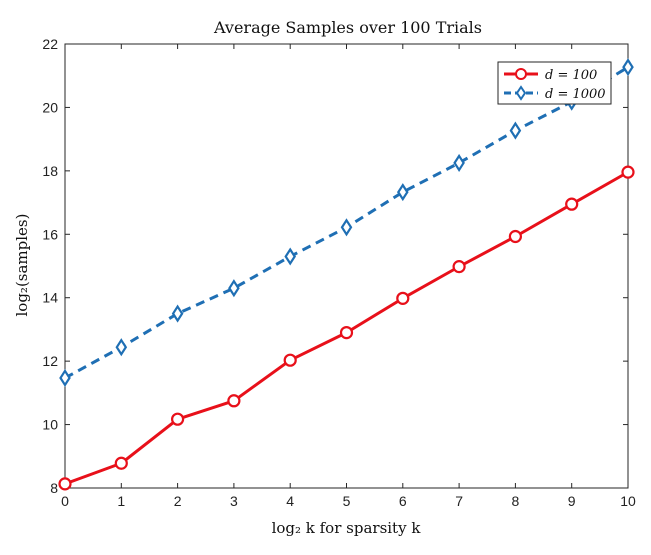  Describe the element at coordinates (347, 528) in the screenshot. I see `x-axis-label: log₂ k for sparsity k` at that location.